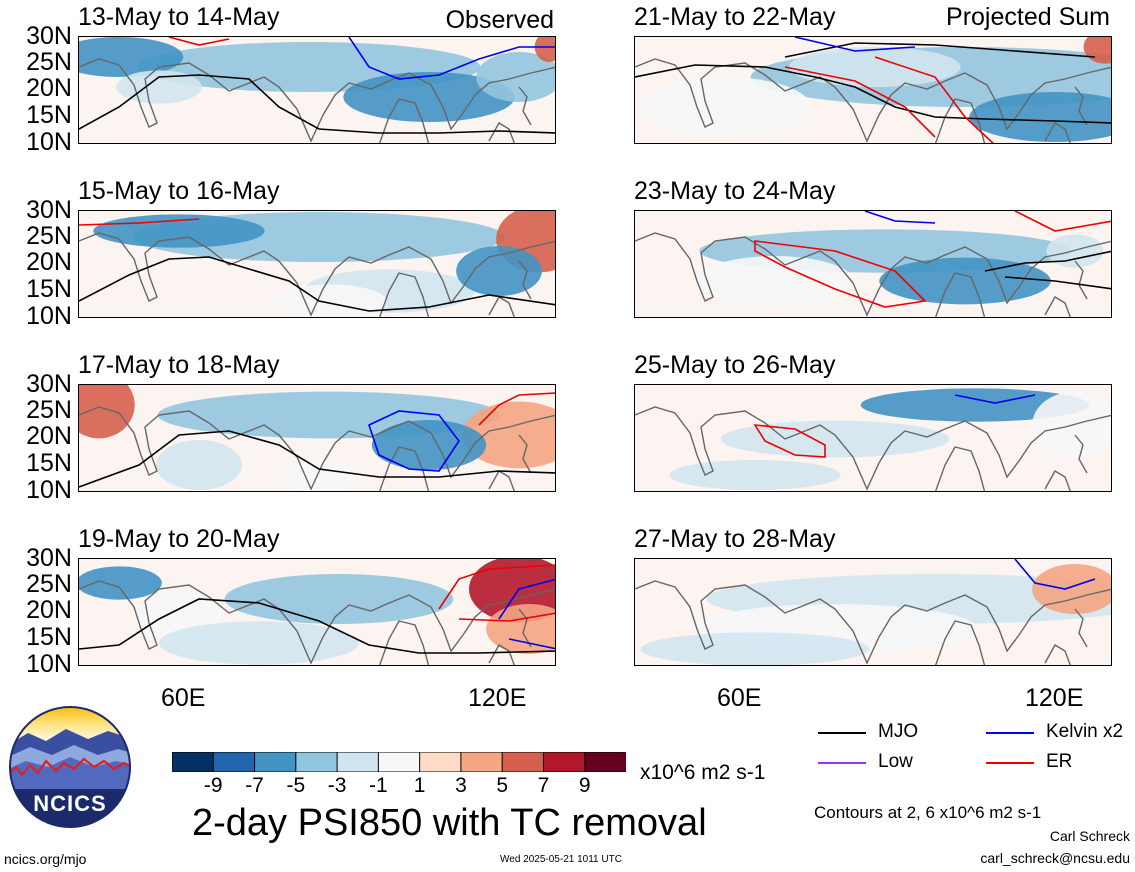  I want to click on panel-title-5: 21-May to 22-May, so click(735, 17).